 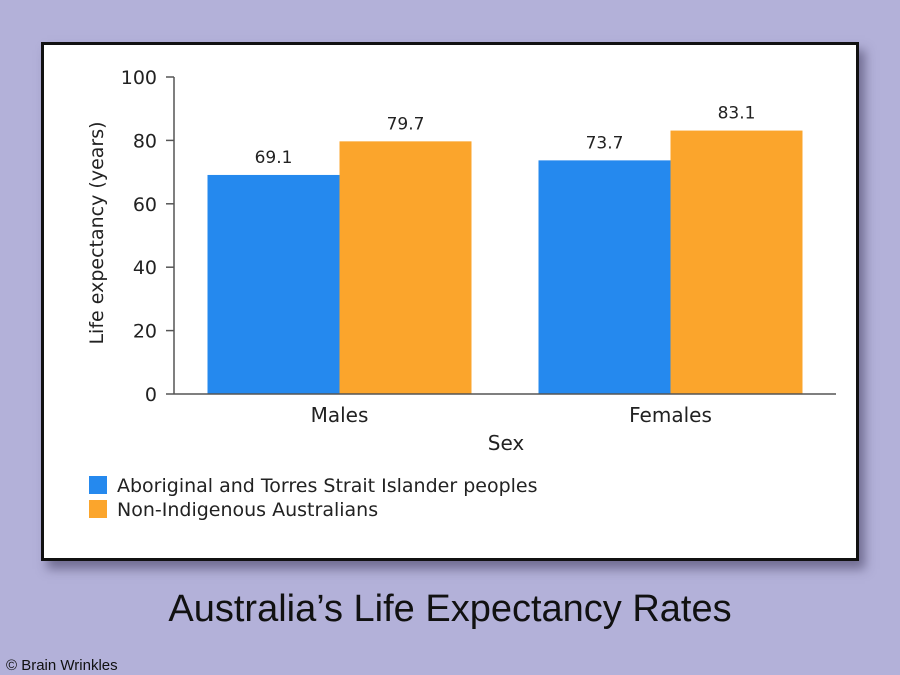 I want to click on data-label: 83.1, so click(x=737, y=114).